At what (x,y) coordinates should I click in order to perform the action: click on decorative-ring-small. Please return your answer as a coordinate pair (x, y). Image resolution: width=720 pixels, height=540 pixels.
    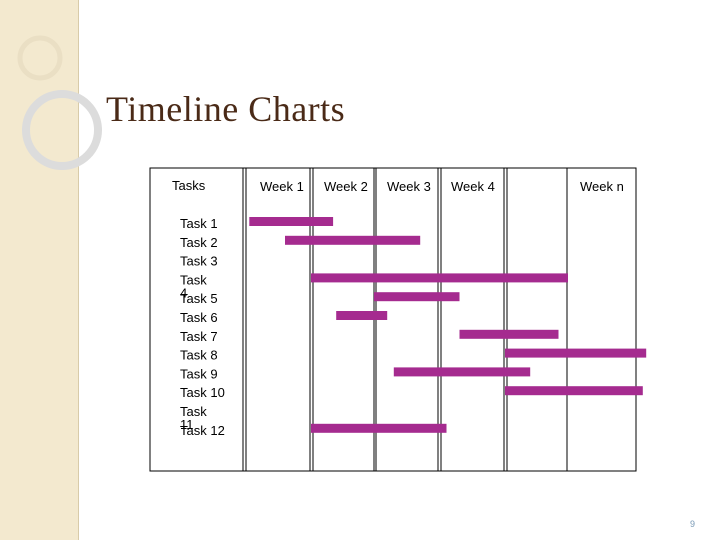
    Looking at the image, I should click on (40, 58).